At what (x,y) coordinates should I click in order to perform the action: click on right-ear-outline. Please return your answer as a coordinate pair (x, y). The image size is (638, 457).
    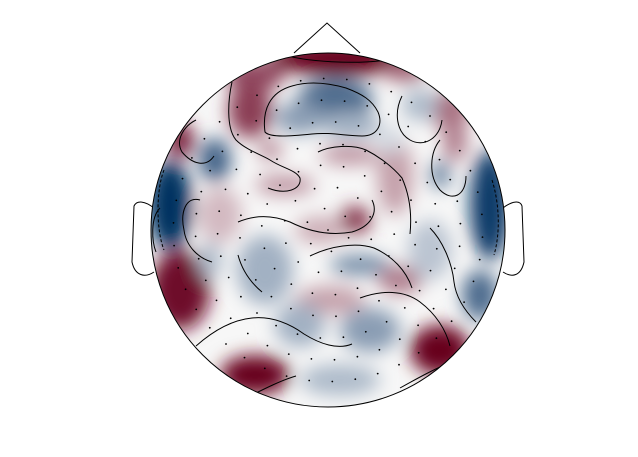
    Looking at the image, I should click on (513, 238).